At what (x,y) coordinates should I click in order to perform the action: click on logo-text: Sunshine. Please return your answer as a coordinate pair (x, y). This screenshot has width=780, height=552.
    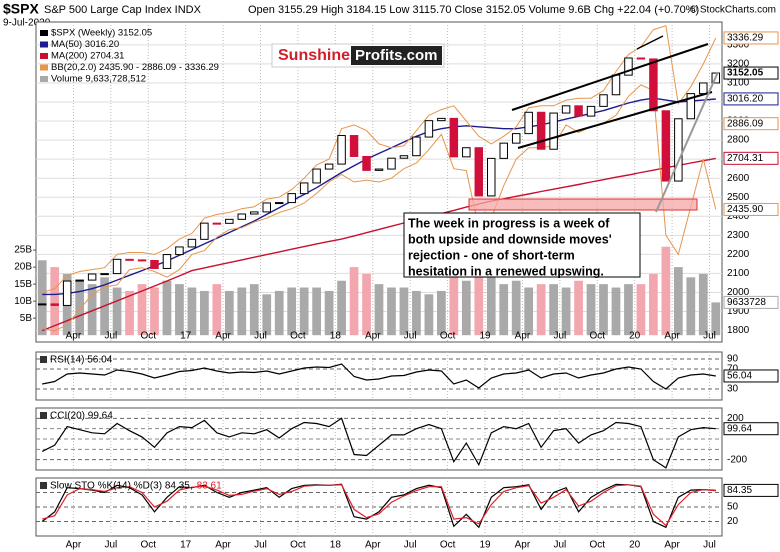
    Looking at the image, I should click on (314, 55).